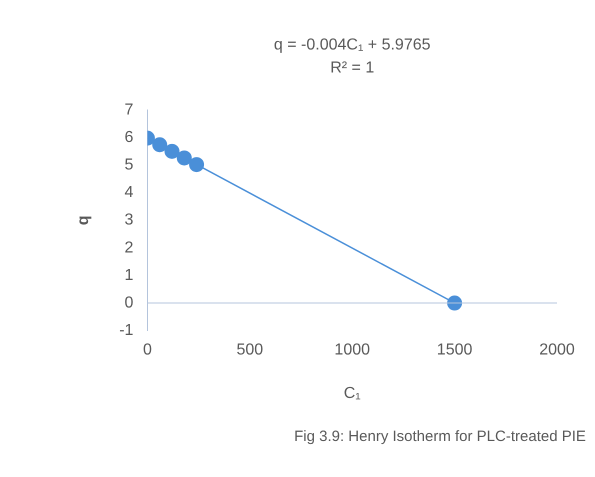 This screenshot has width=595, height=477. What do you see at coordinates (129, 247) in the screenshot?
I see `y-tick-label: 2` at bounding box center [129, 247].